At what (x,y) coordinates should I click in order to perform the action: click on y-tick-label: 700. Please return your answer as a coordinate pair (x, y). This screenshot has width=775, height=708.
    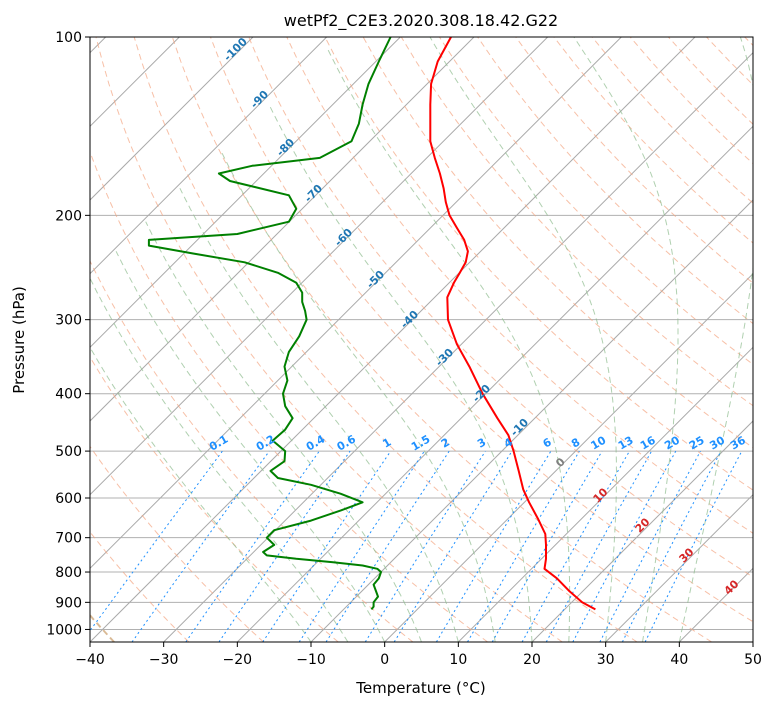
    Looking at the image, I should click on (68, 539).